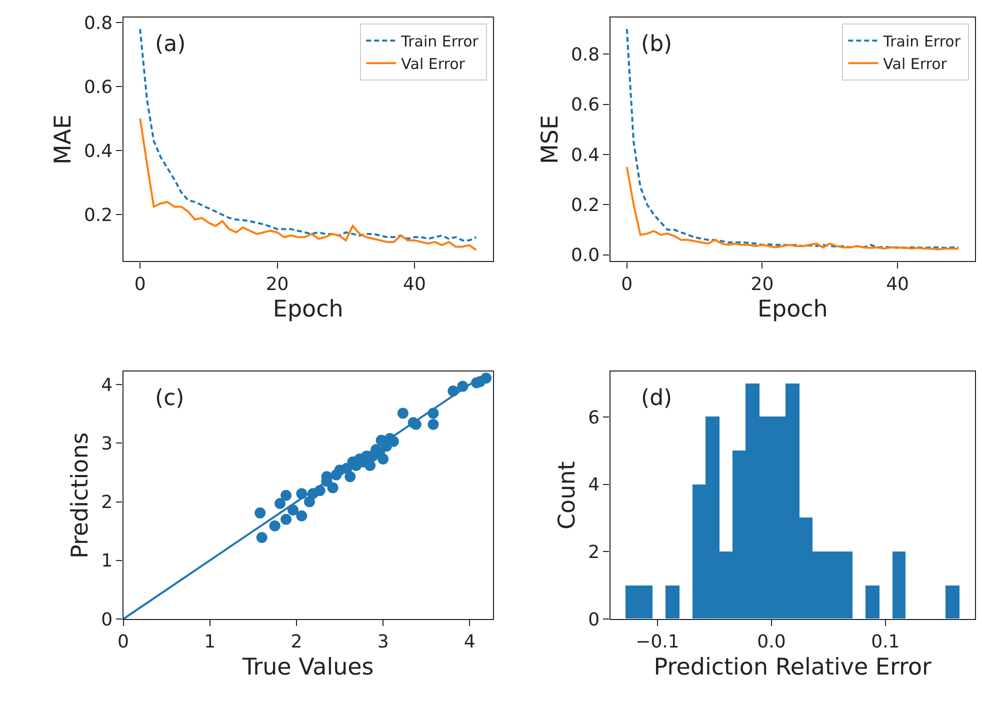 This screenshot has width=982, height=719. What do you see at coordinates (81, 495) in the screenshot?
I see `y-axis-title: Predictions` at bounding box center [81, 495].